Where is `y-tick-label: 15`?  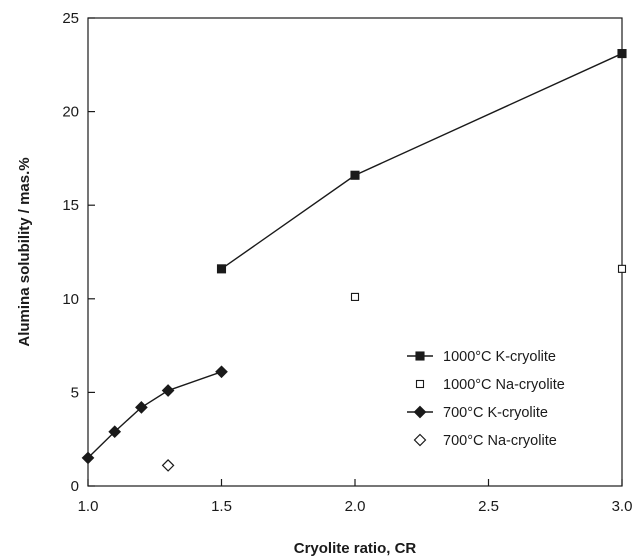 y-tick-label: 15 is located at coordinates (70, 205).